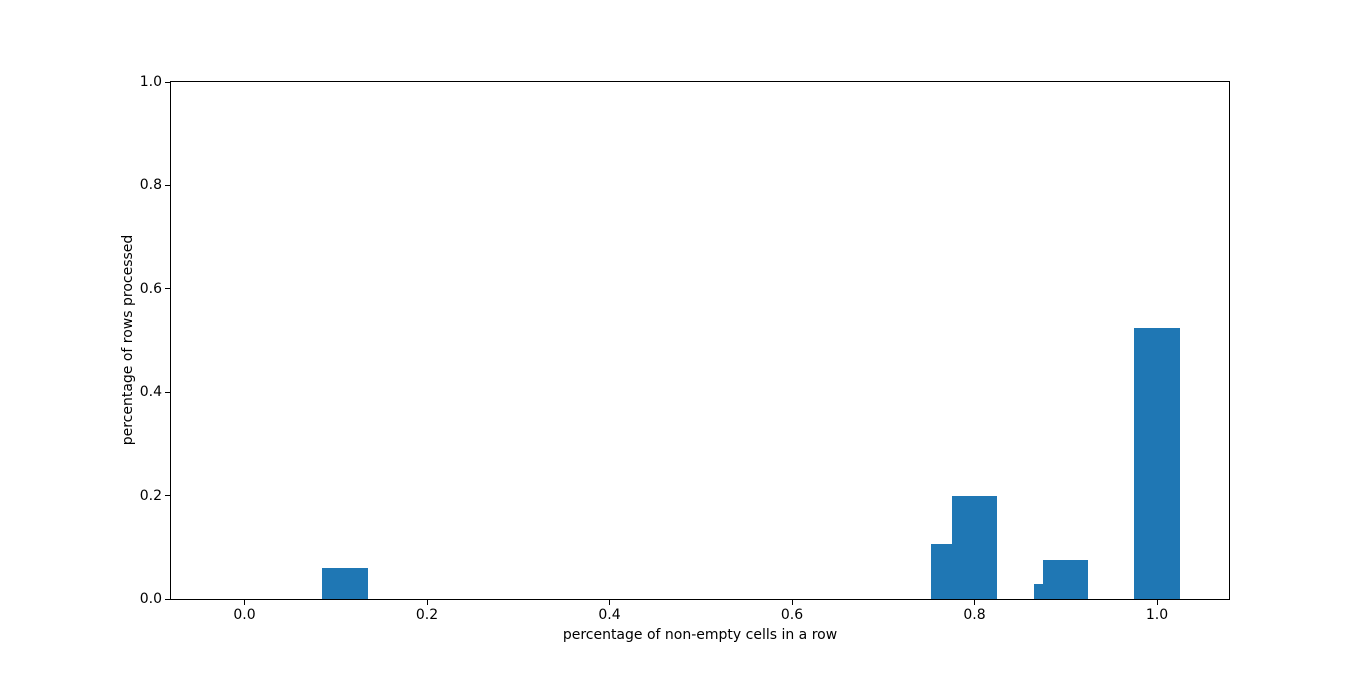 The height and width of the screenshot is (674, 1366). Describe the element at coordinates (609, 615) in the screenshot. I see `x-tick-label: 0.4` at that location.